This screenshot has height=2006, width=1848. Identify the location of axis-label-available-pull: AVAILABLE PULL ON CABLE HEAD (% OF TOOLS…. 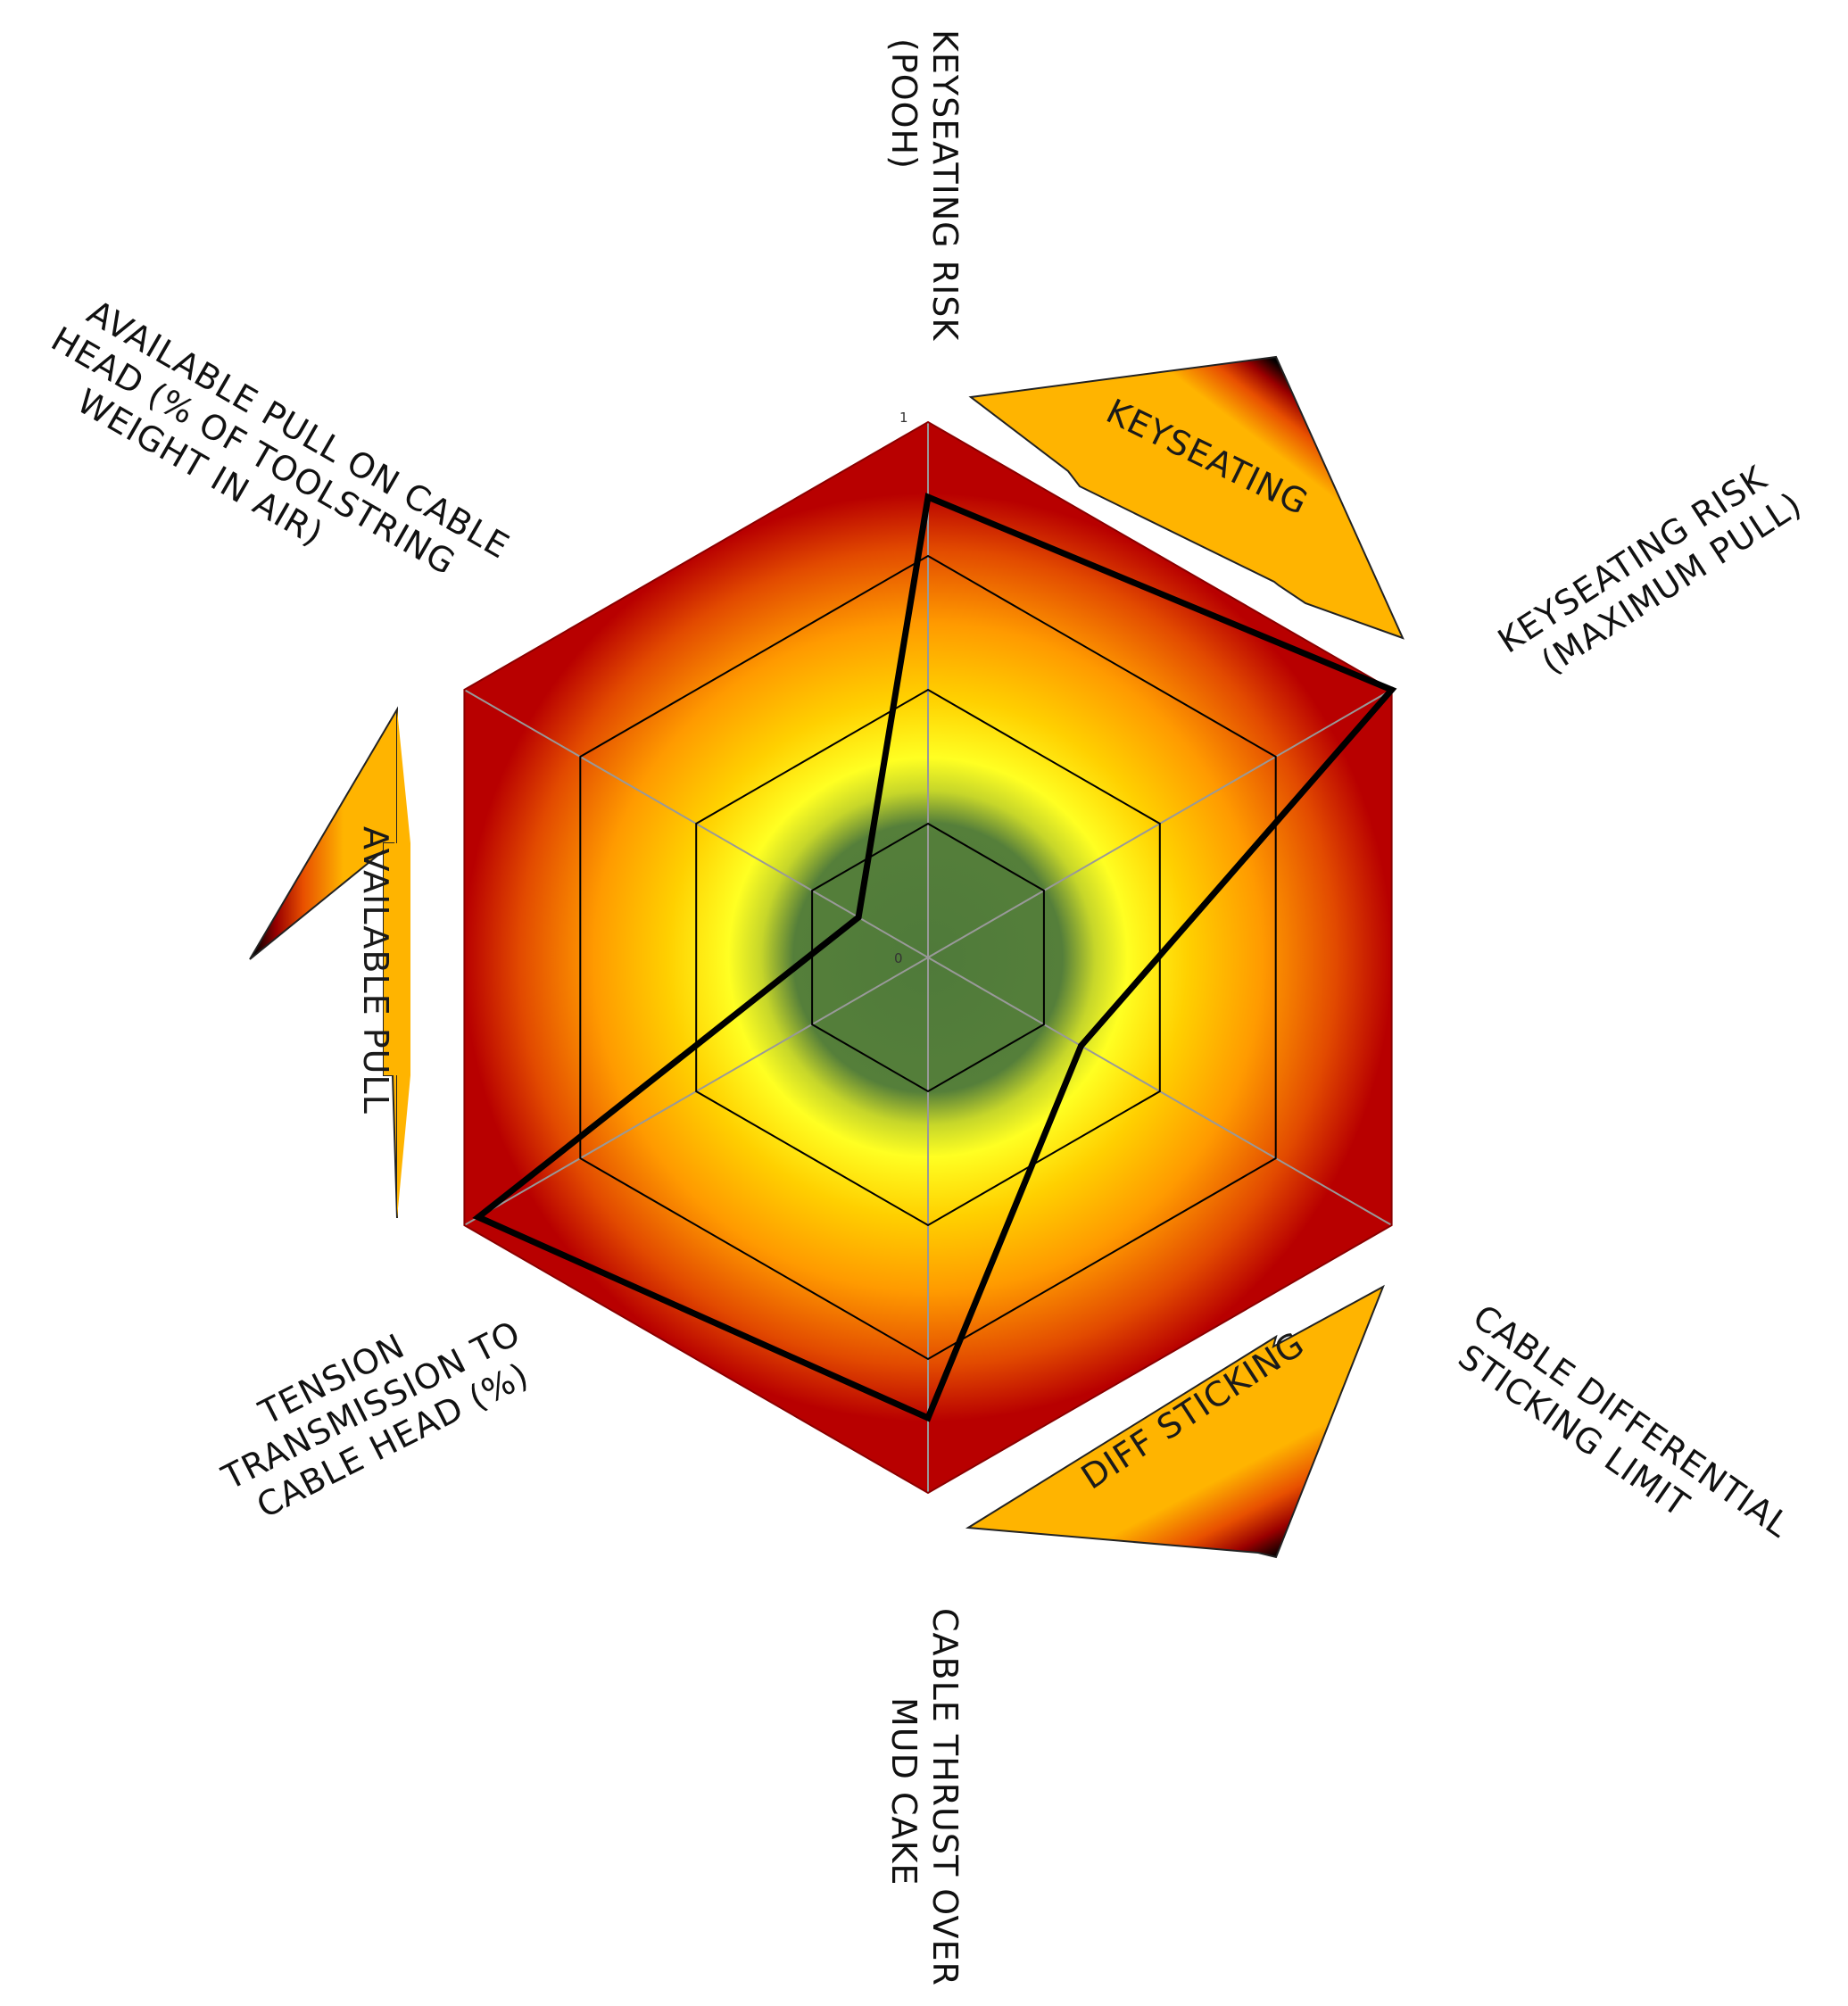
(275, 464).